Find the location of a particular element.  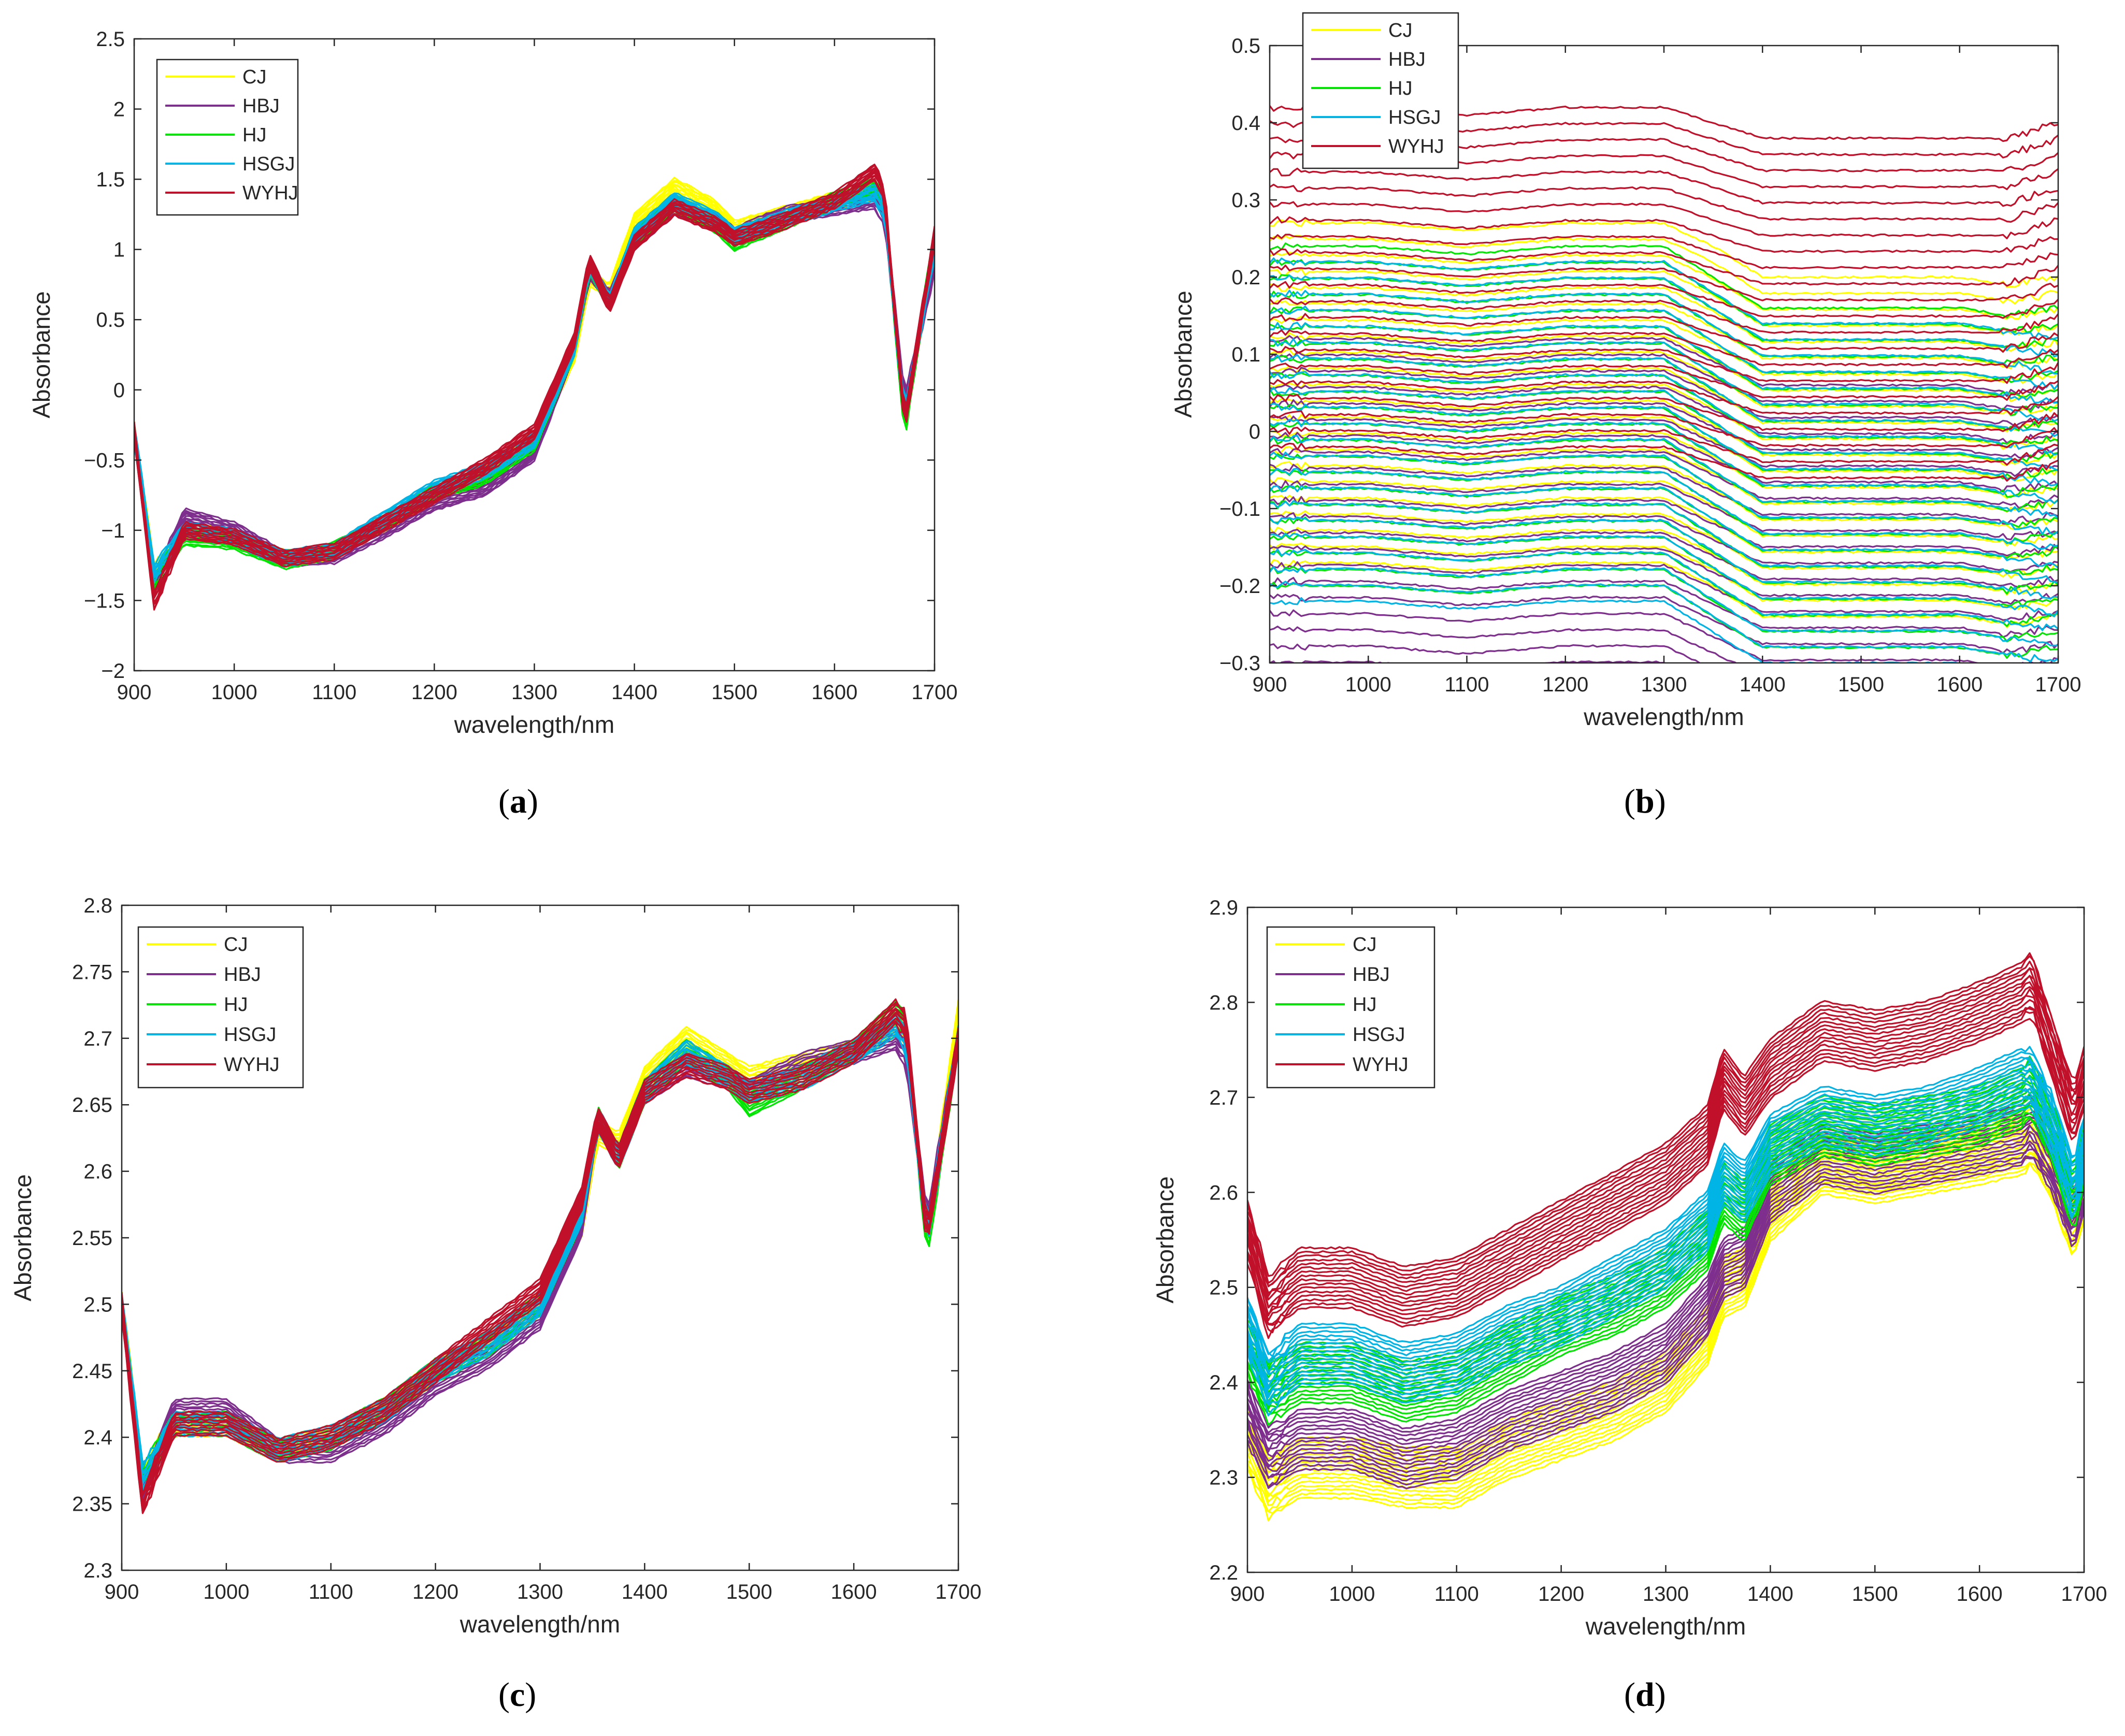

caption-c: (c) is located at coordinates (517, 1695).